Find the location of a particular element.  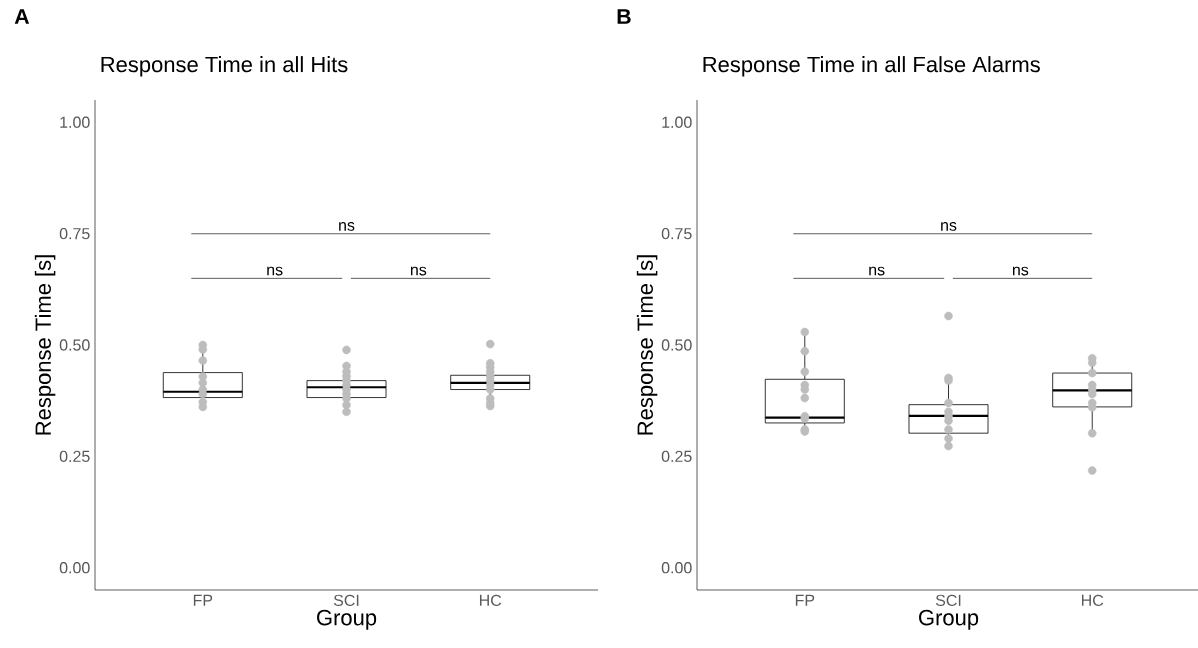

text: B is located at coordinates (624, 16).